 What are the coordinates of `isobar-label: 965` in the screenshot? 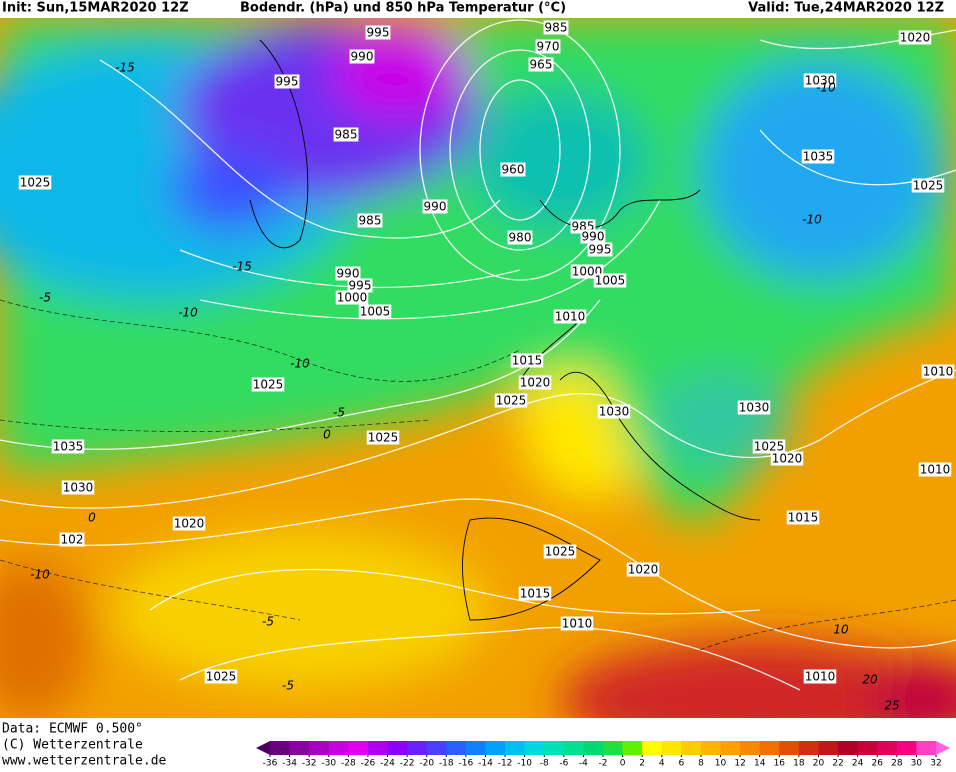 It's located at (541, 65).